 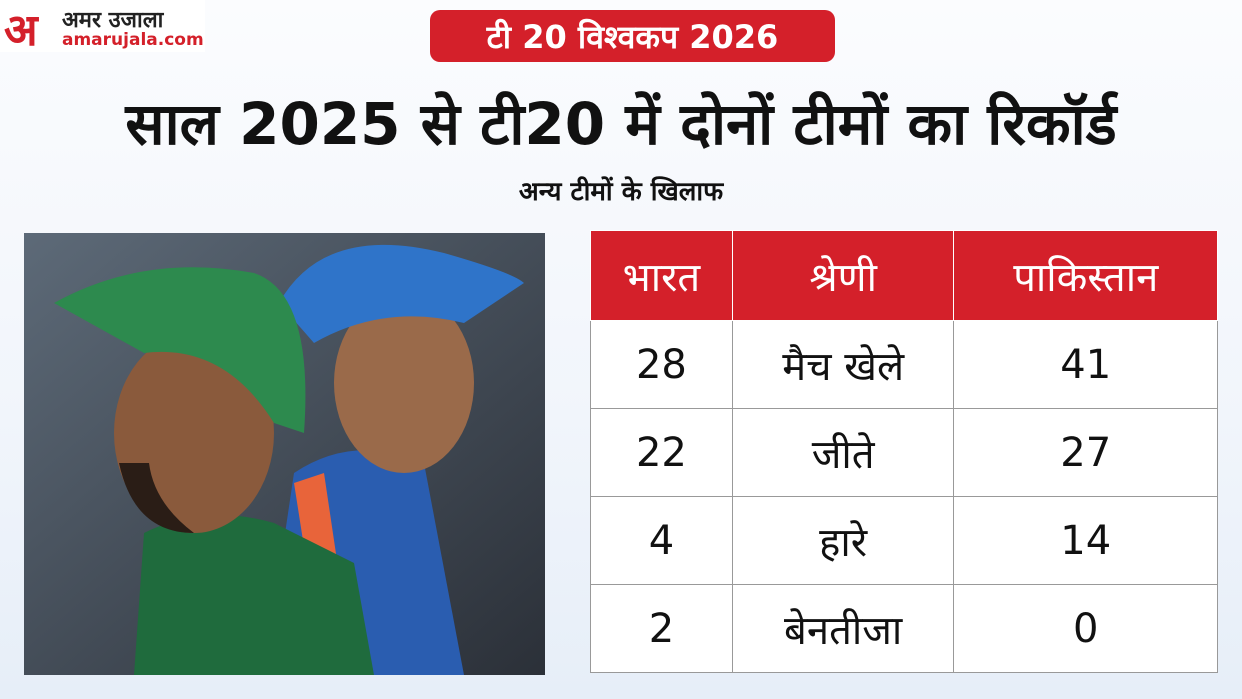 I want to click on logo: अ अमर उजाला amarujala.com, so click(x=102, y=28).